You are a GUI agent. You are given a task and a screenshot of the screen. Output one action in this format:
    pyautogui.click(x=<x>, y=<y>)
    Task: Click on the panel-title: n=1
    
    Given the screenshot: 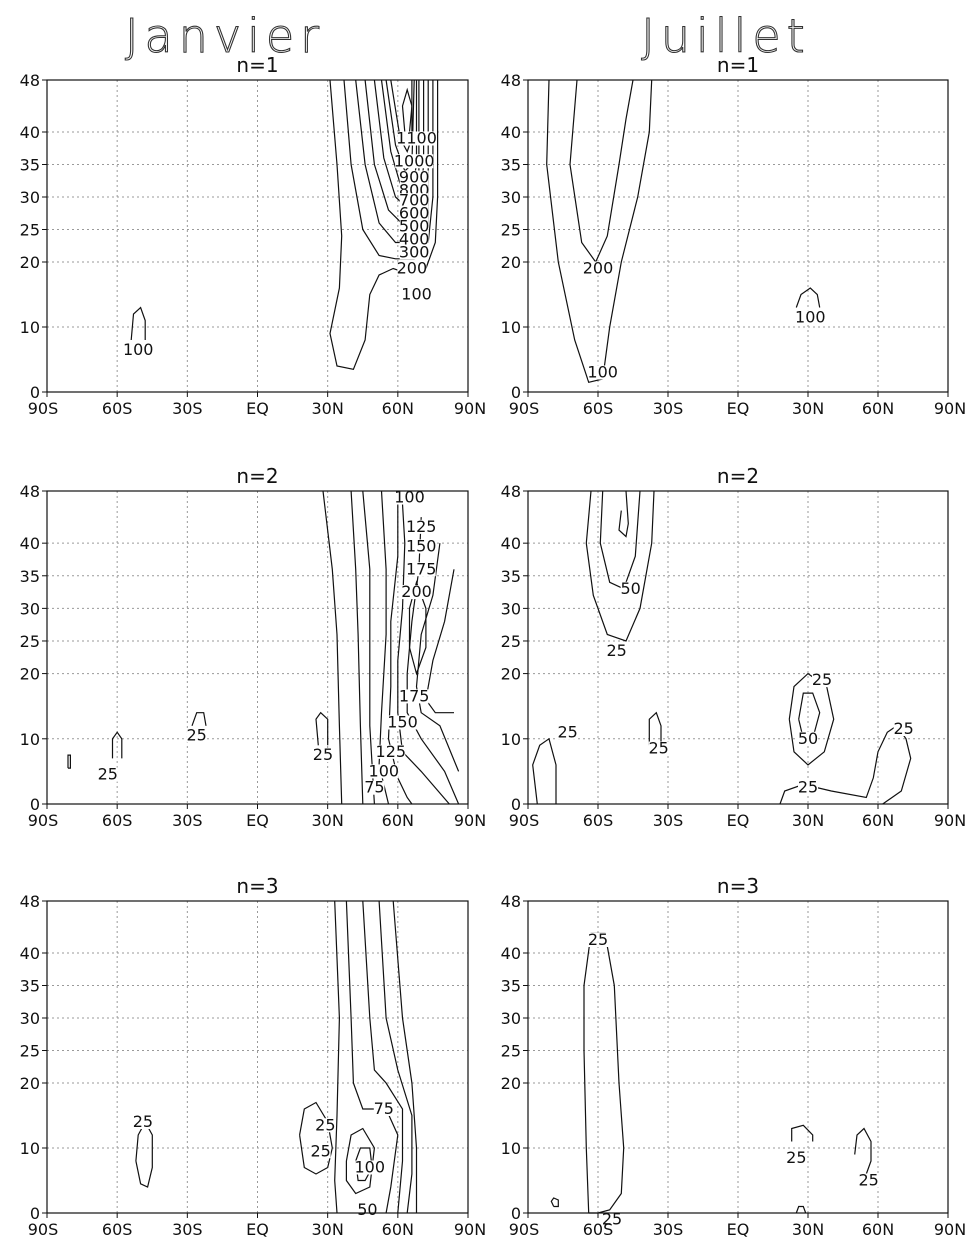 What is the action you would take?
    pyautogui.click(x=738, y=65)
    